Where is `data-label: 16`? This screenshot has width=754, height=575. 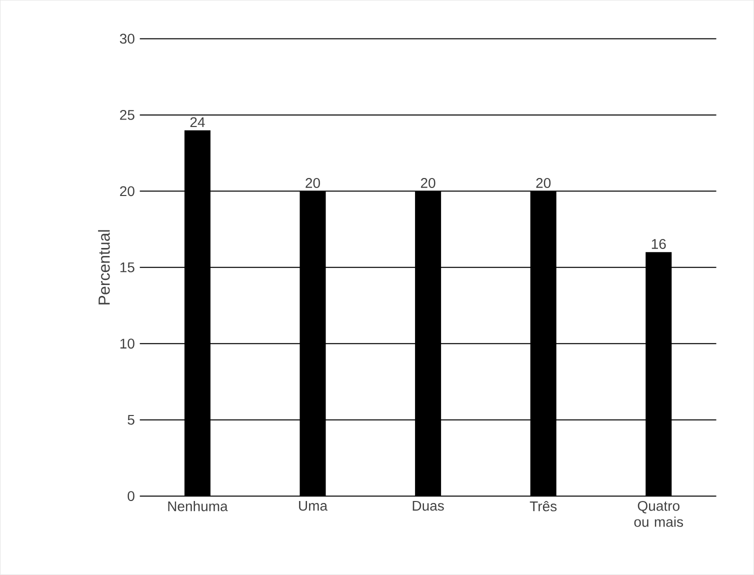 data-label: 16 is located at coordinates (659, 244).